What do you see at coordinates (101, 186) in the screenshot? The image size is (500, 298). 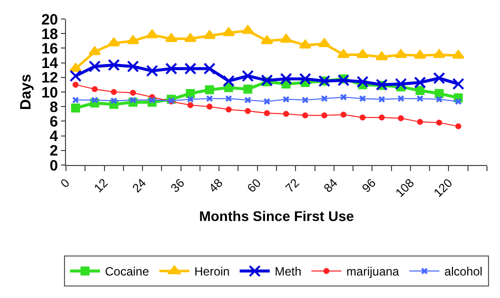 I see `x-tick-label: 12` at bounding box center [101, 186].